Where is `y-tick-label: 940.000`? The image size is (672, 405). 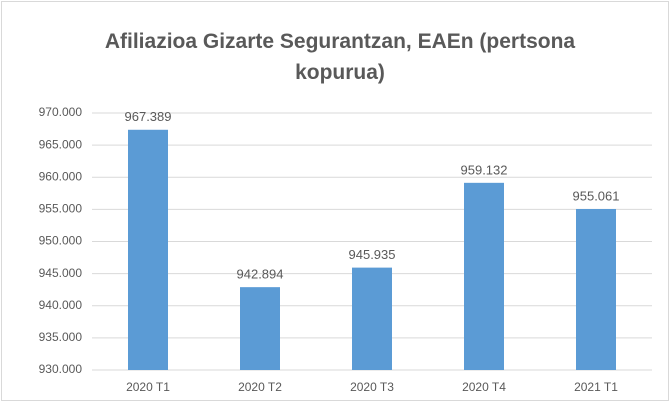 y-tick-label: 940.000 is located at coordinates (61, 305).